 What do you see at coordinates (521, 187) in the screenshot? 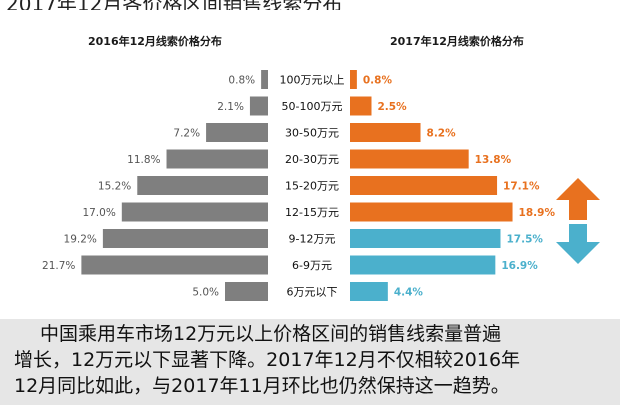
I see `right-bar-label: 17.1%` at bounding box center [521, 187].